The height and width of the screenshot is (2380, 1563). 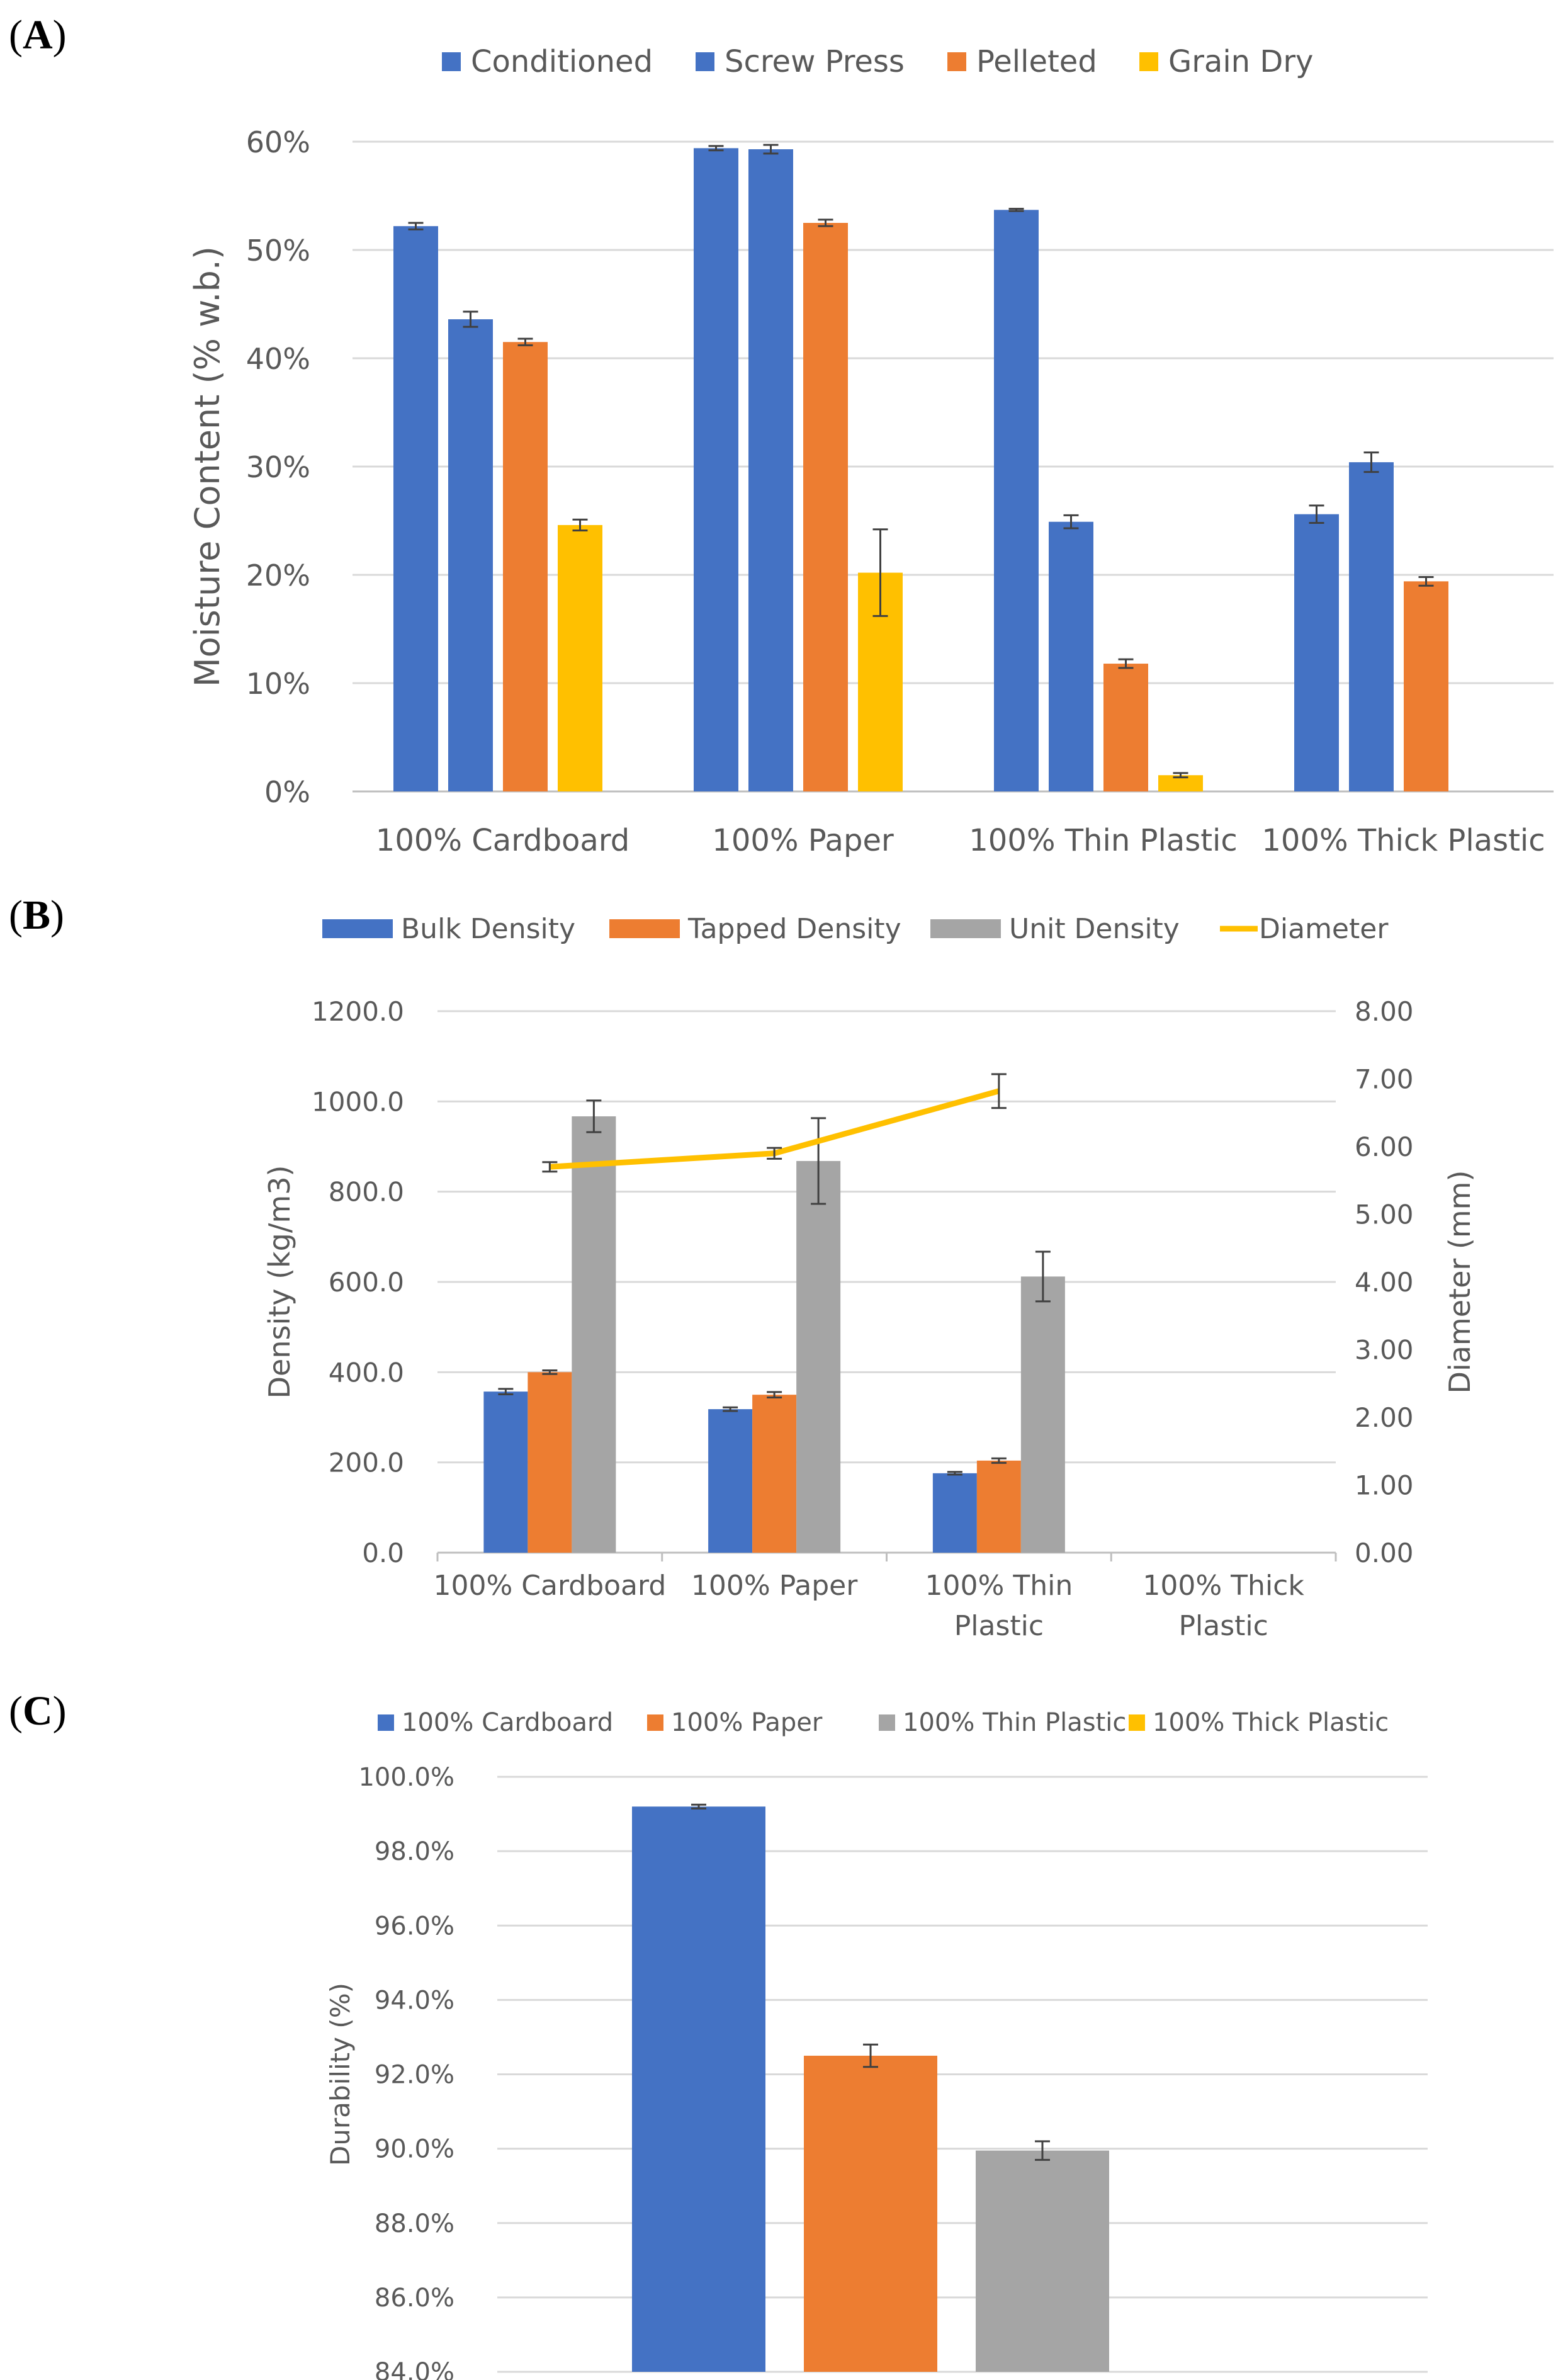 I want to click on y-tick-label: 94.0%, so click(x=414, y=2000).